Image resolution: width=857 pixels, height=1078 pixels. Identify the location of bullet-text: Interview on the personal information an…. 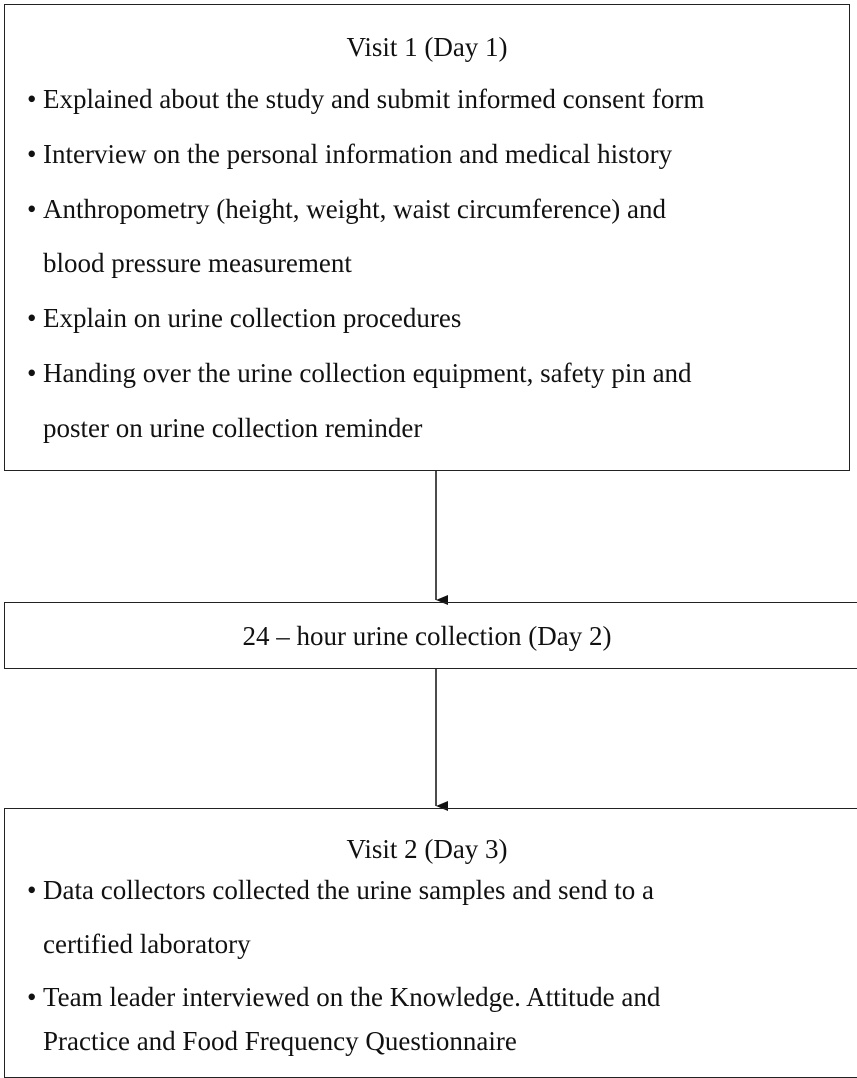
(358, 154).